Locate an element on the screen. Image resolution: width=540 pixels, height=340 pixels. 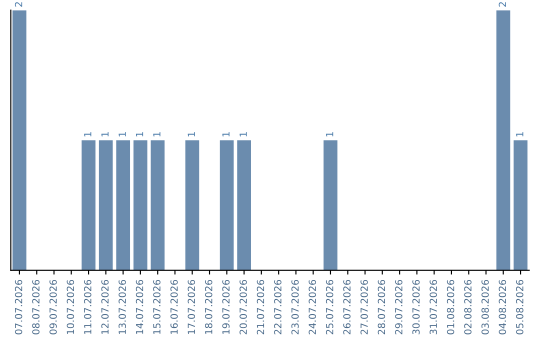
x-tick-label: 23.07.2026 is located at coordinates (295, 307).